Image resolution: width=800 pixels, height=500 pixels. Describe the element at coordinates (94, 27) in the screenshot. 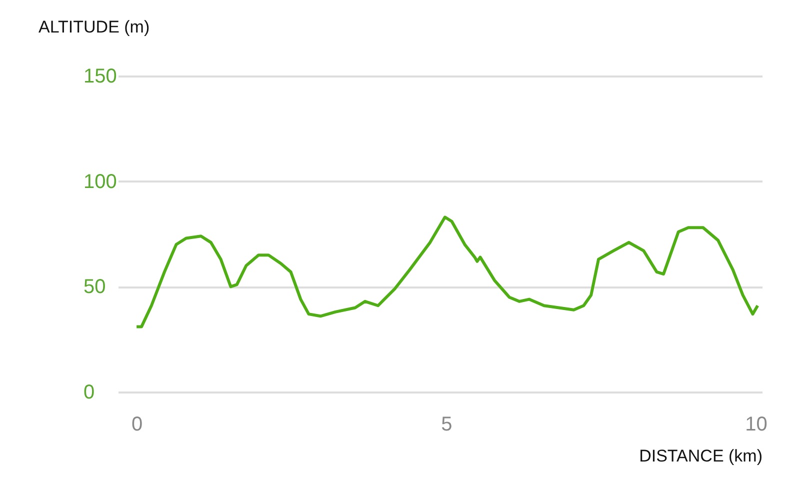

I see `y-axis-title: ALTITUDE (m)` at that location.